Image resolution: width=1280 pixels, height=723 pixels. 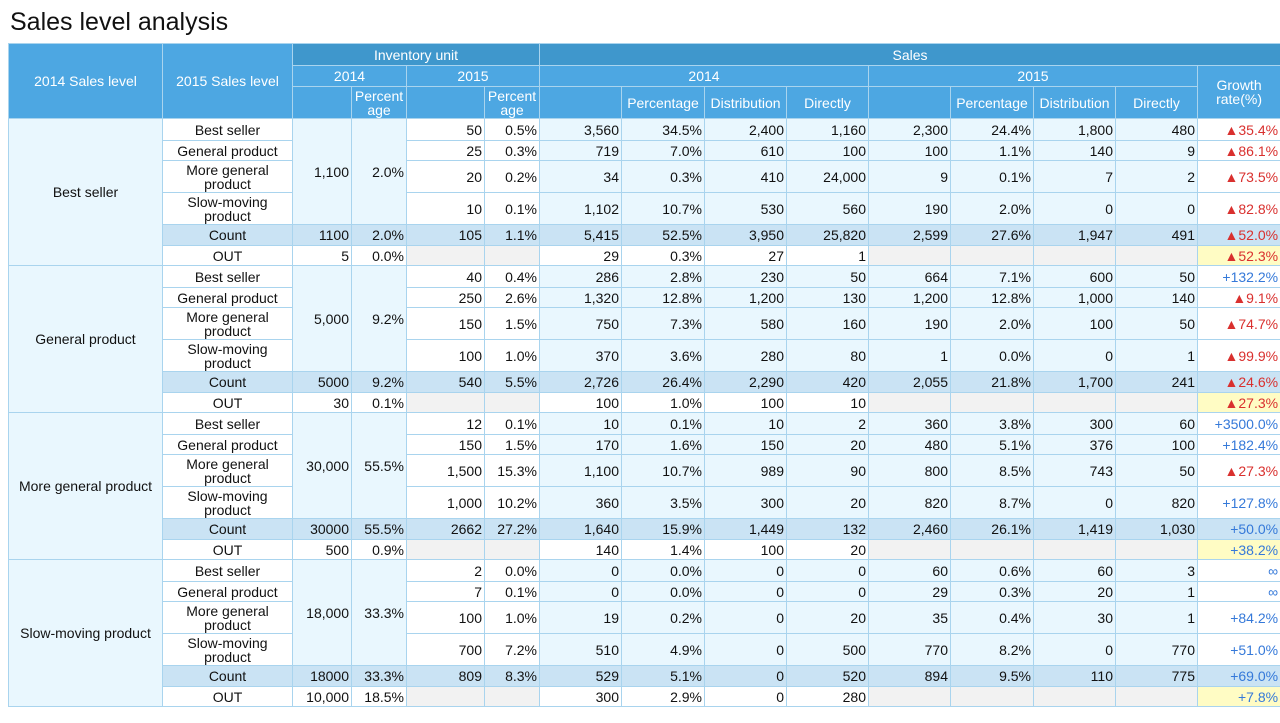 I want to click on s15-percentage: 2.0%, so click(x=992, y=208).